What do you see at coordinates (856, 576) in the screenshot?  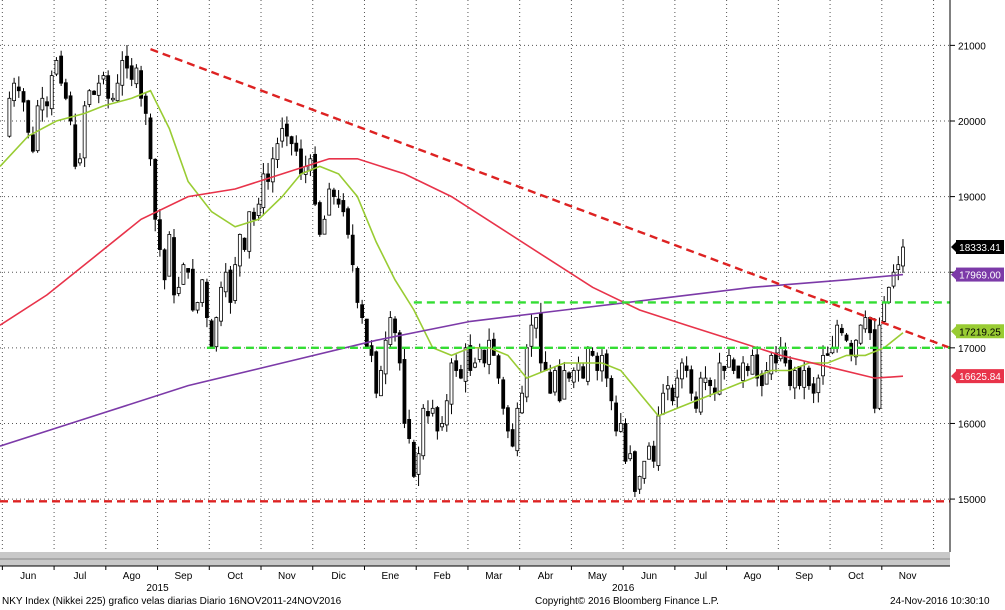 I see `x-tick-label: Oct` at bounding box center [856, 576].